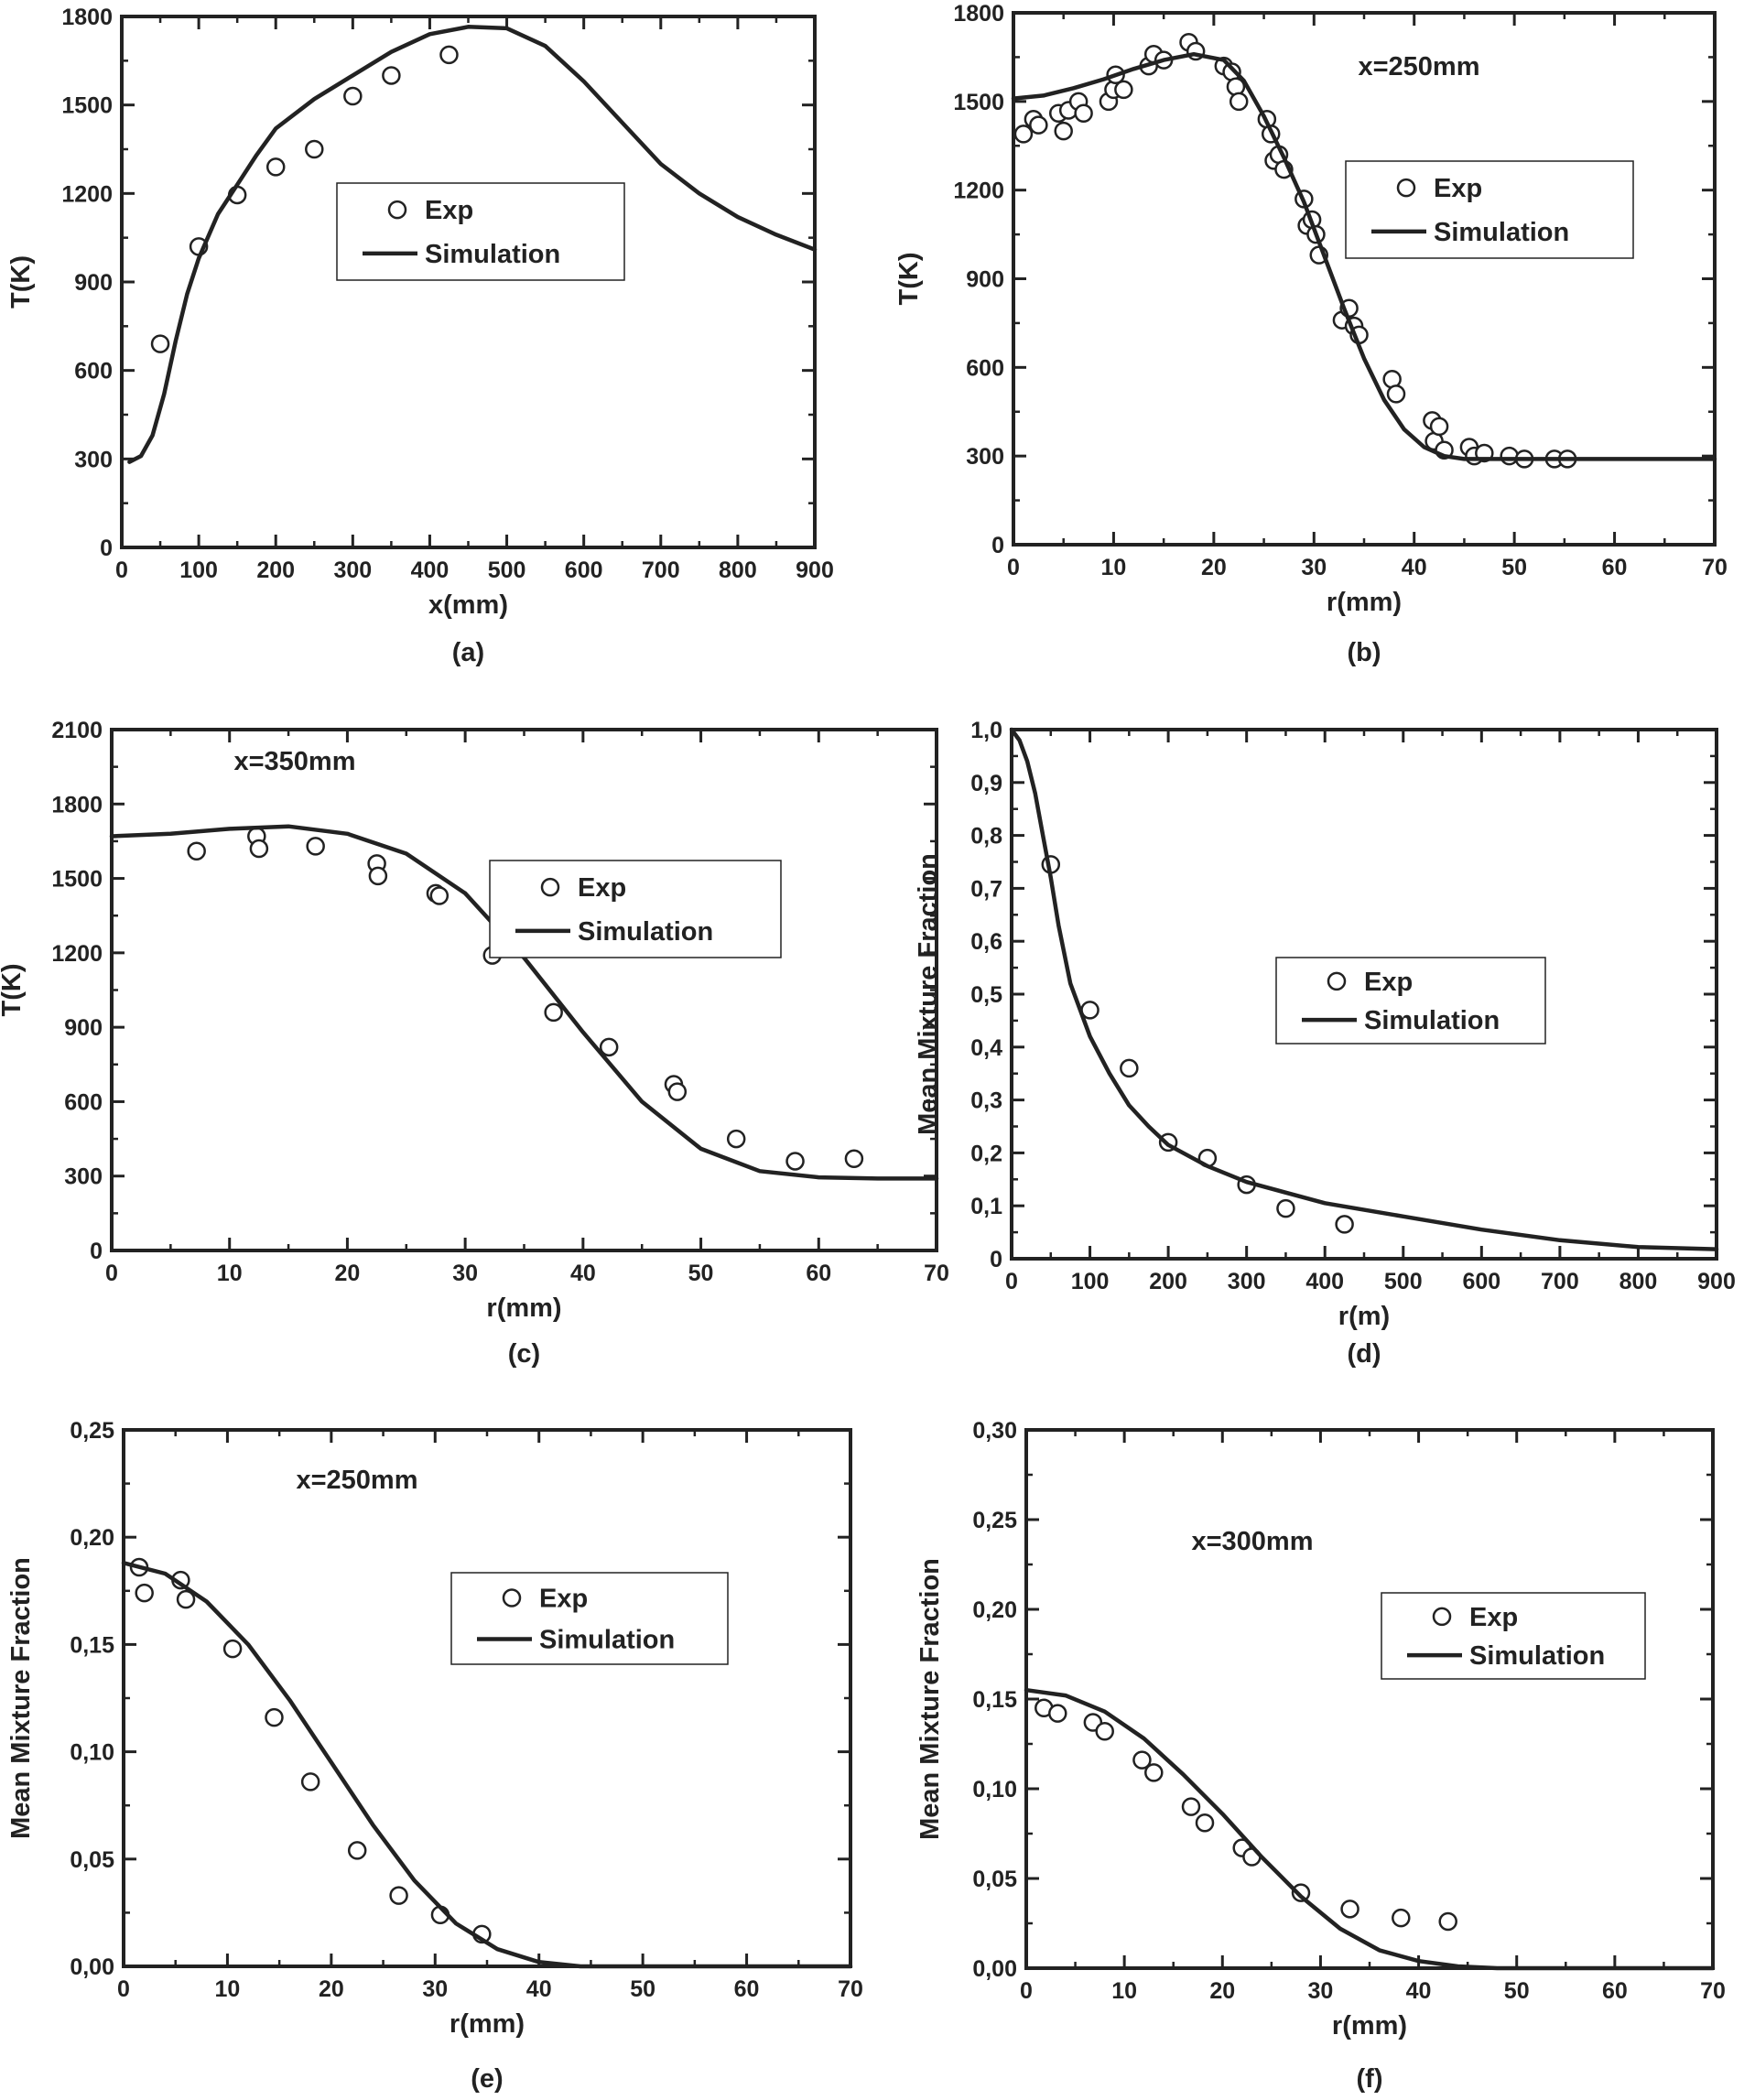  What do you see at coordinates (1370, 2079) in the screenshot?
I see `panel-label: (f)` at bounding box center [1370, 2079].